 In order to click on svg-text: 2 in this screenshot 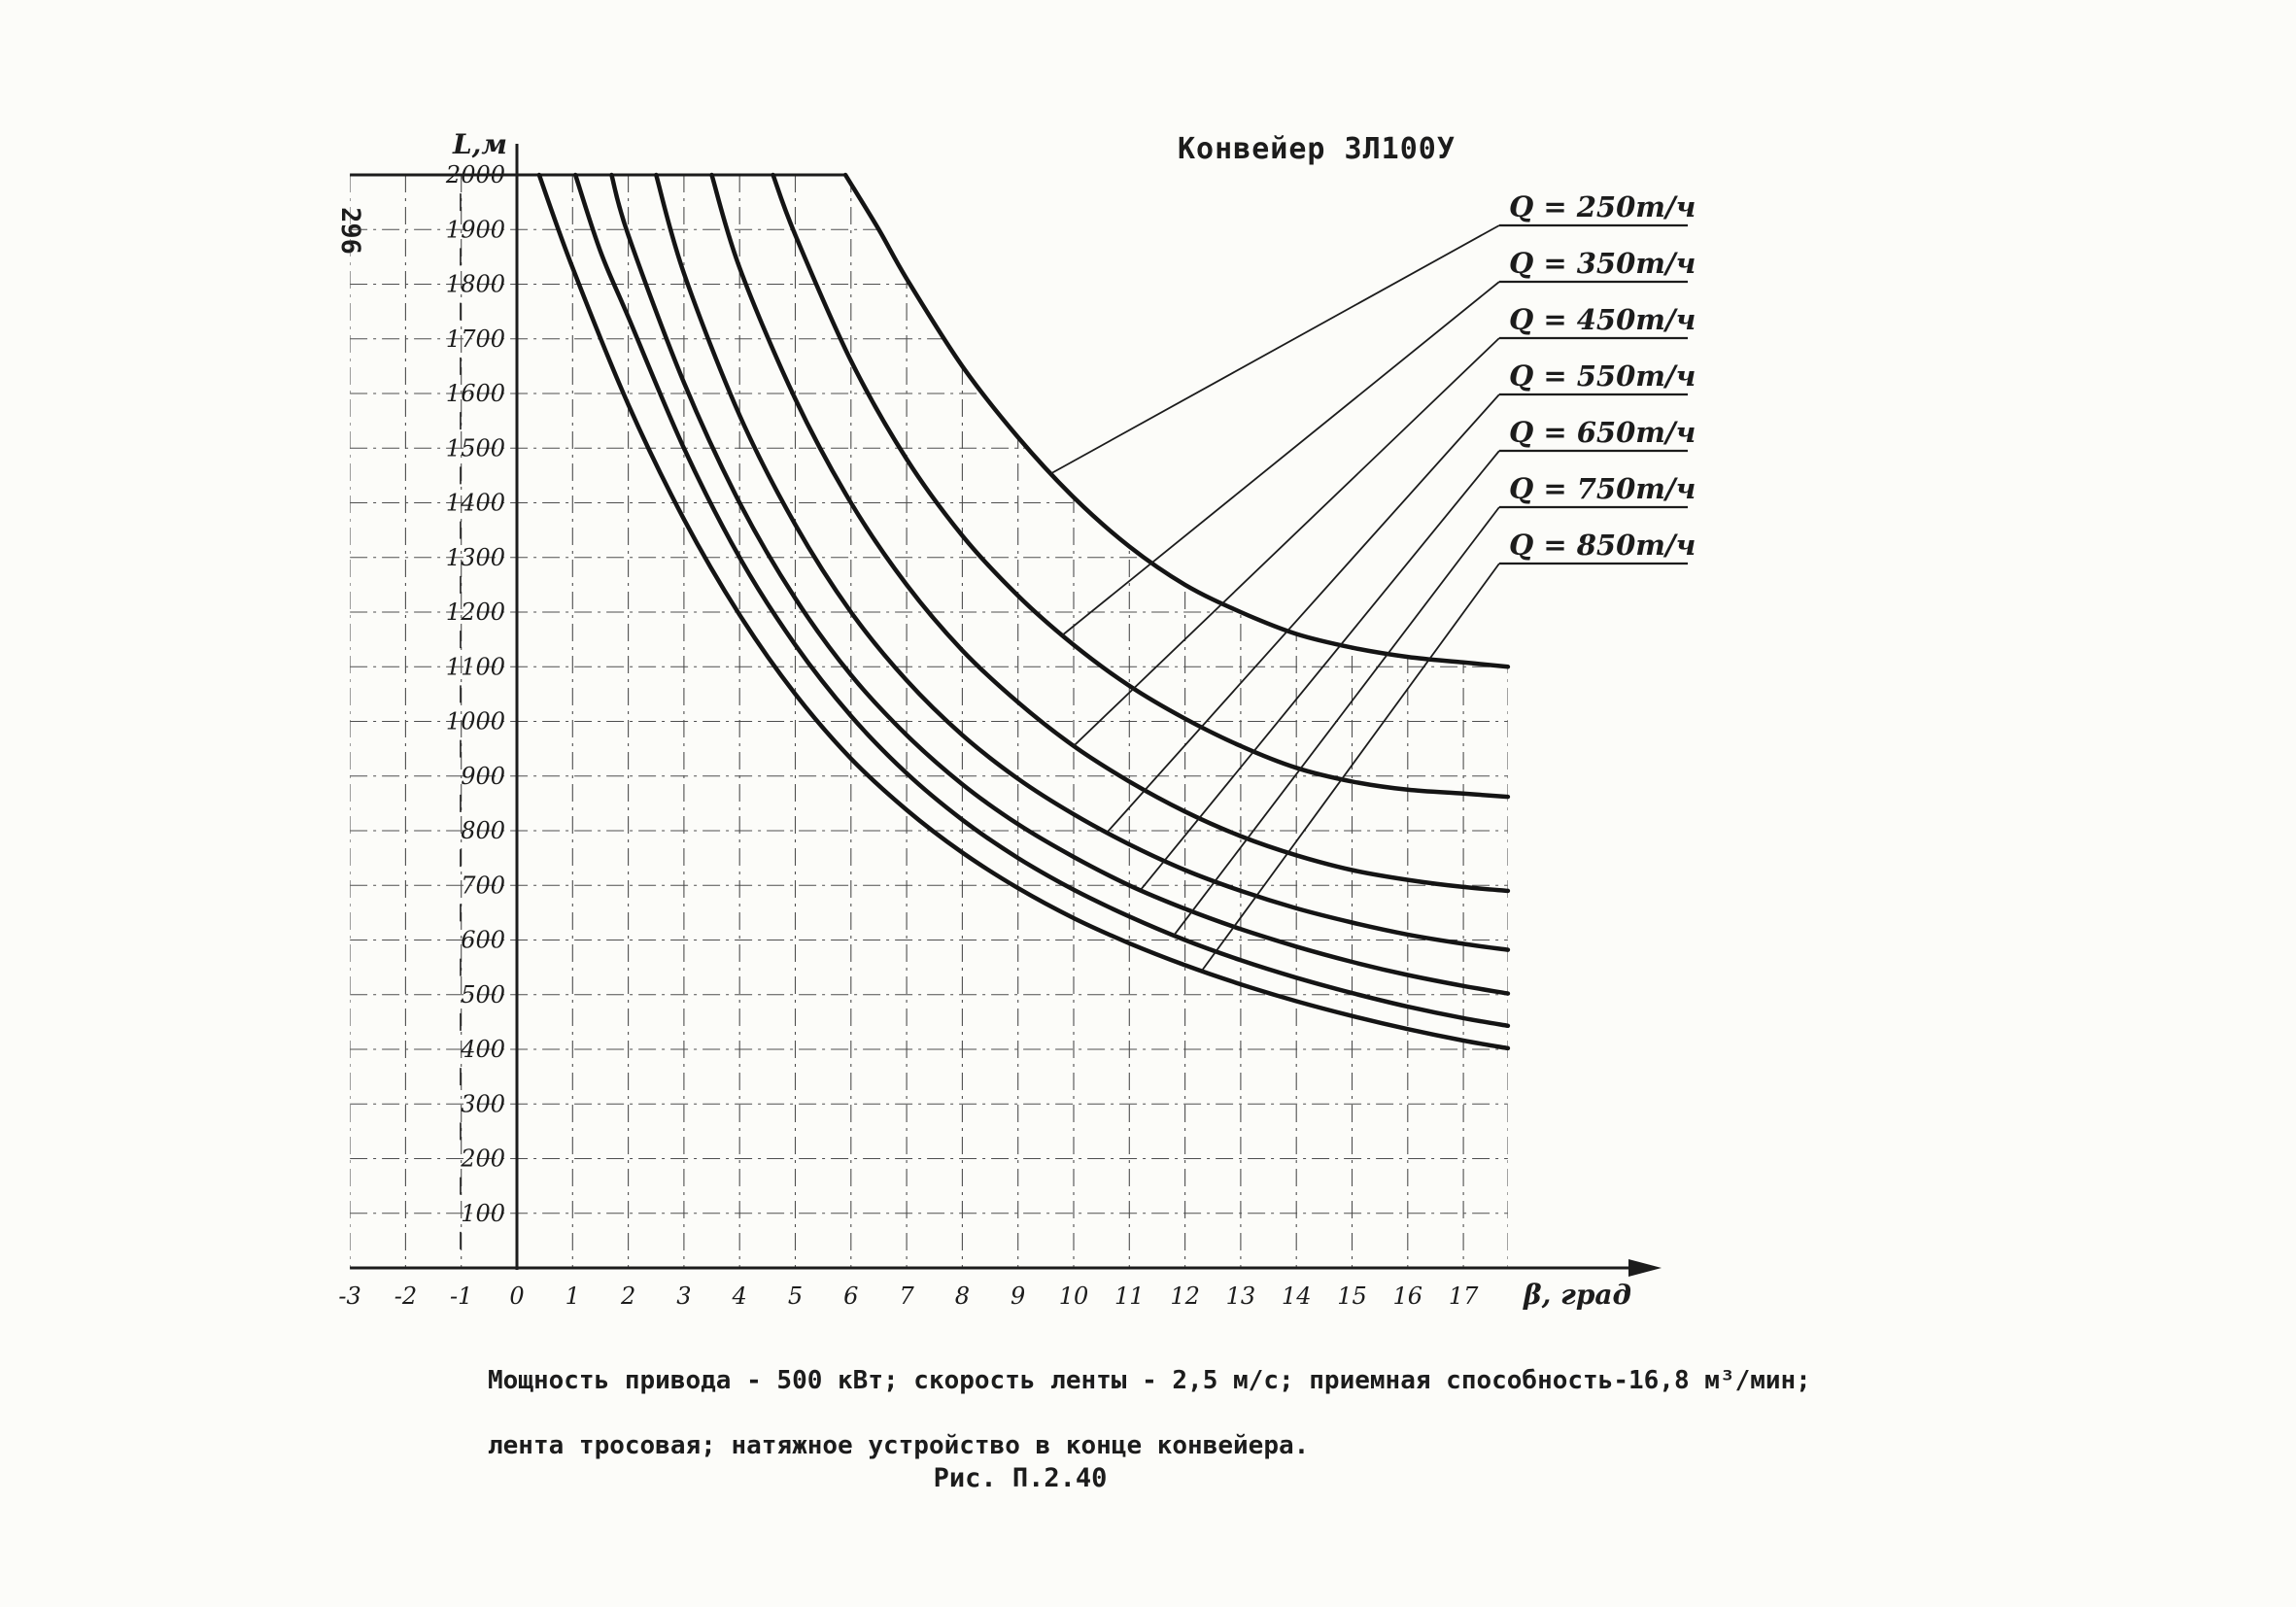, I will do `click(627, 1296)`.